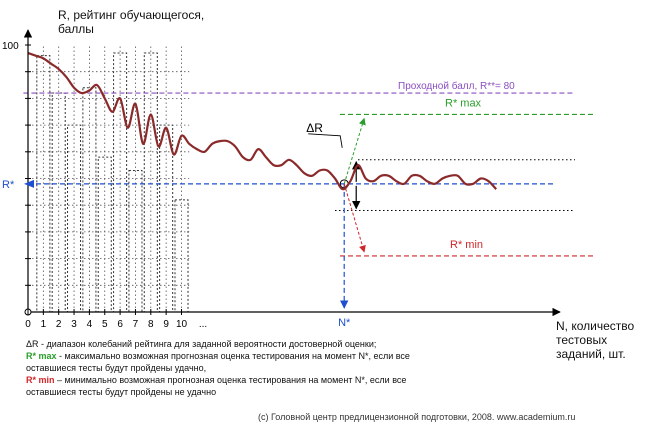 The height and width of the screenshot is (425, 648). I want to click on delta-r-label: ΔR, so click(314, 128).